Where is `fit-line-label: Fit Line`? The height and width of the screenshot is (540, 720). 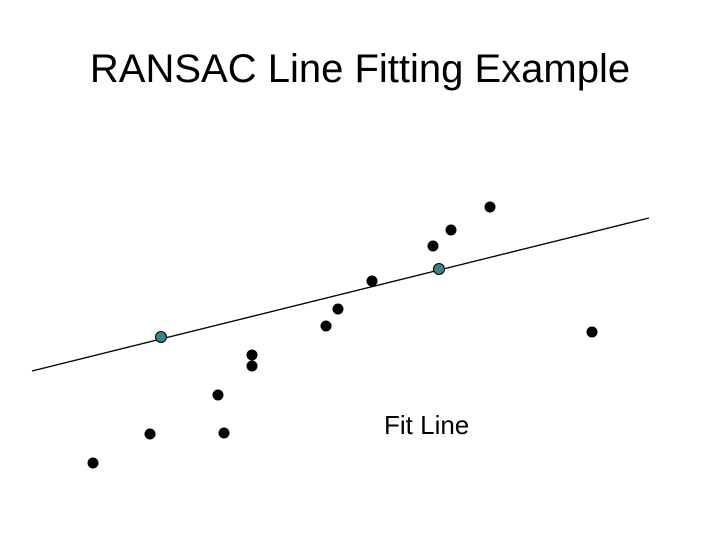 fit-line-label: Fit Line is located at coordinates (427, 425).